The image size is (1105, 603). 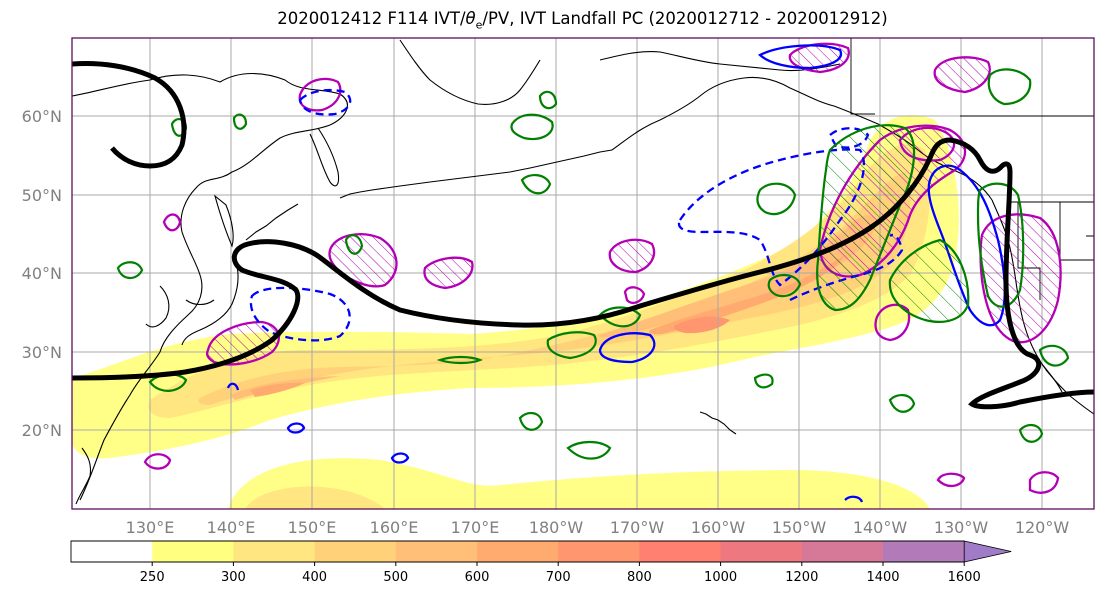 I want to click on lon-label-140e: 140°E, so click(x=231, y=527).